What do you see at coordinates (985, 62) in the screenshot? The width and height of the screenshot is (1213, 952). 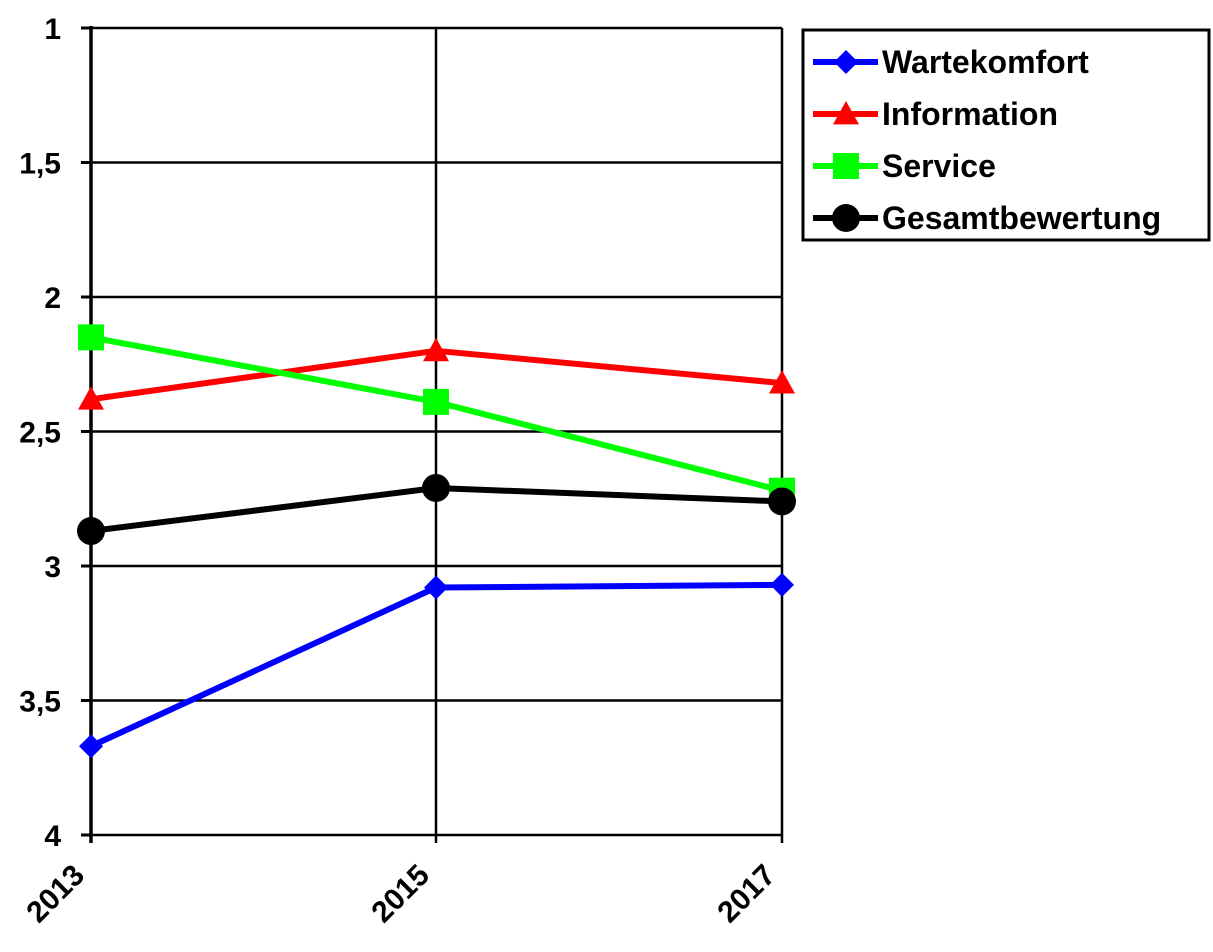 I see `legend-entry-label: Wartekomfort` at bounding box center [985, 62].